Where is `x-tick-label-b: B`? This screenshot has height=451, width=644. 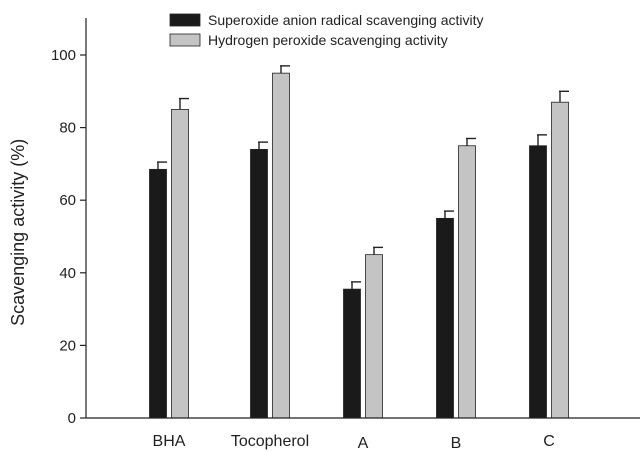 x-tick-label-b: B is located at coordinates (456, 443).